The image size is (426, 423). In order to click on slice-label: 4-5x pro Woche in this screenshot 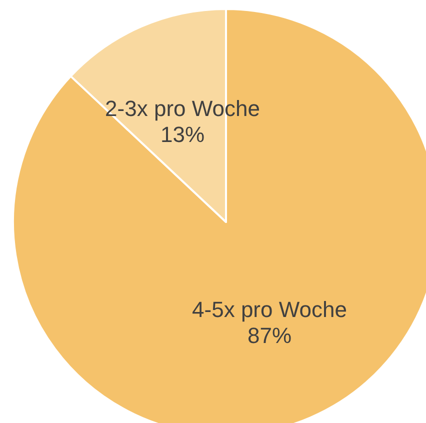, I will do `click(269, 309)`.